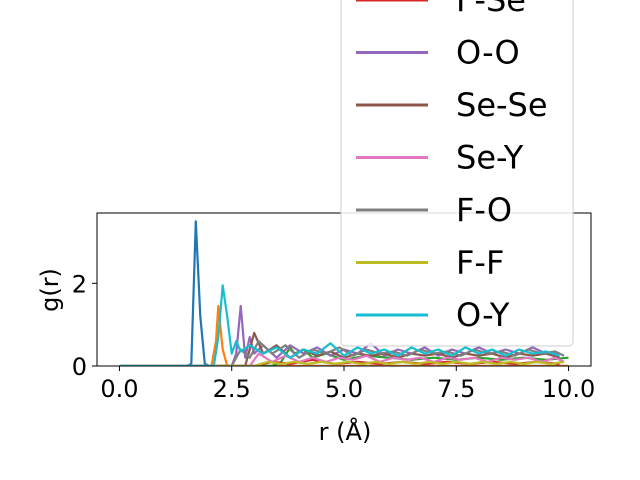  What do you see at coordinates (79, 284) in the screenshot?
I see `y-tick-label: 2` at bounding box center [79, 284].